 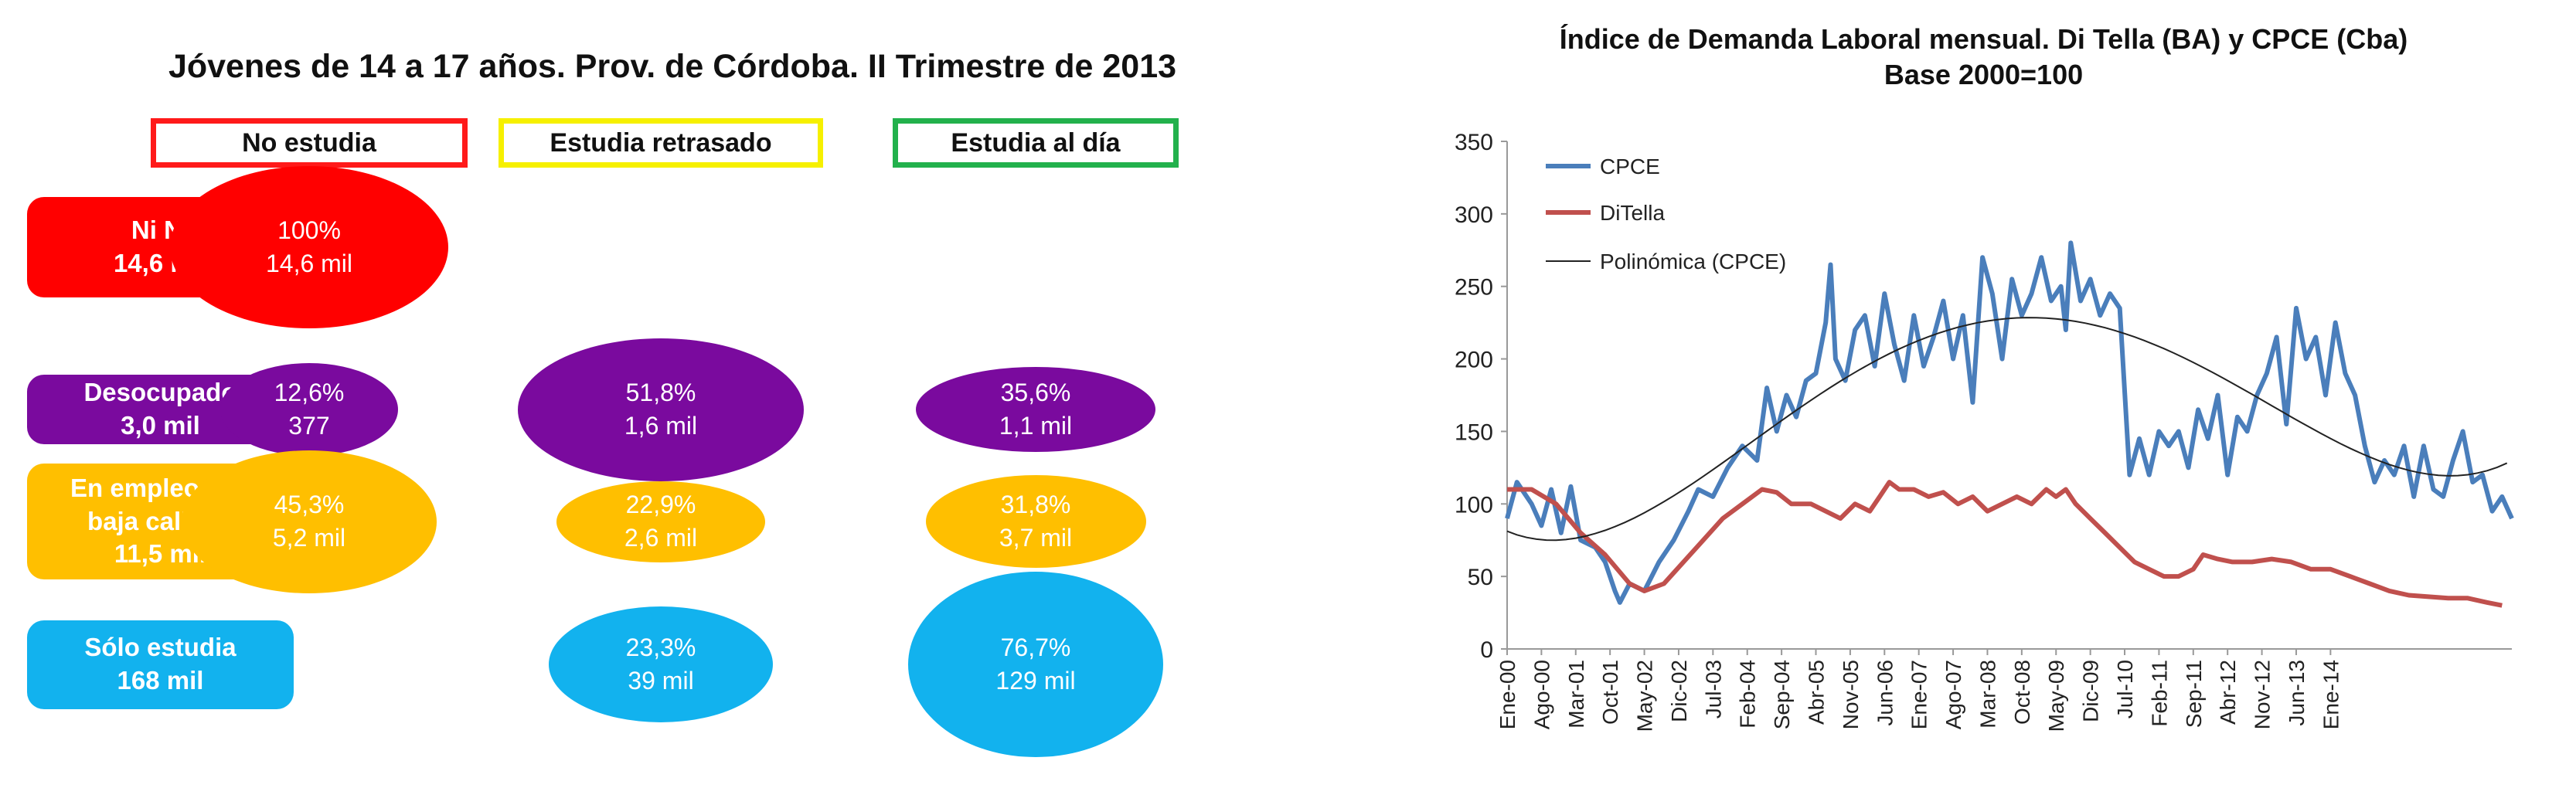 What do you see at coordinates (309, 143) in the screenshot?
I see `column-header-1: No estudia` at bounding box center [309, 143].